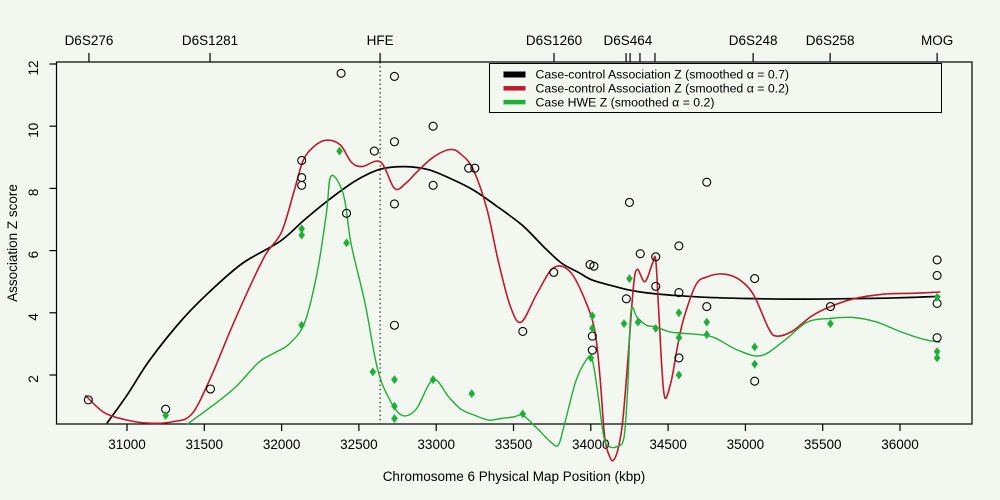 The width and height of the screenshot is (1000, 500). What do you see at coordinates (380, 40) in the screenshot?
I see `marker-label-HFE: HFE` at bounding box center [380, 40].